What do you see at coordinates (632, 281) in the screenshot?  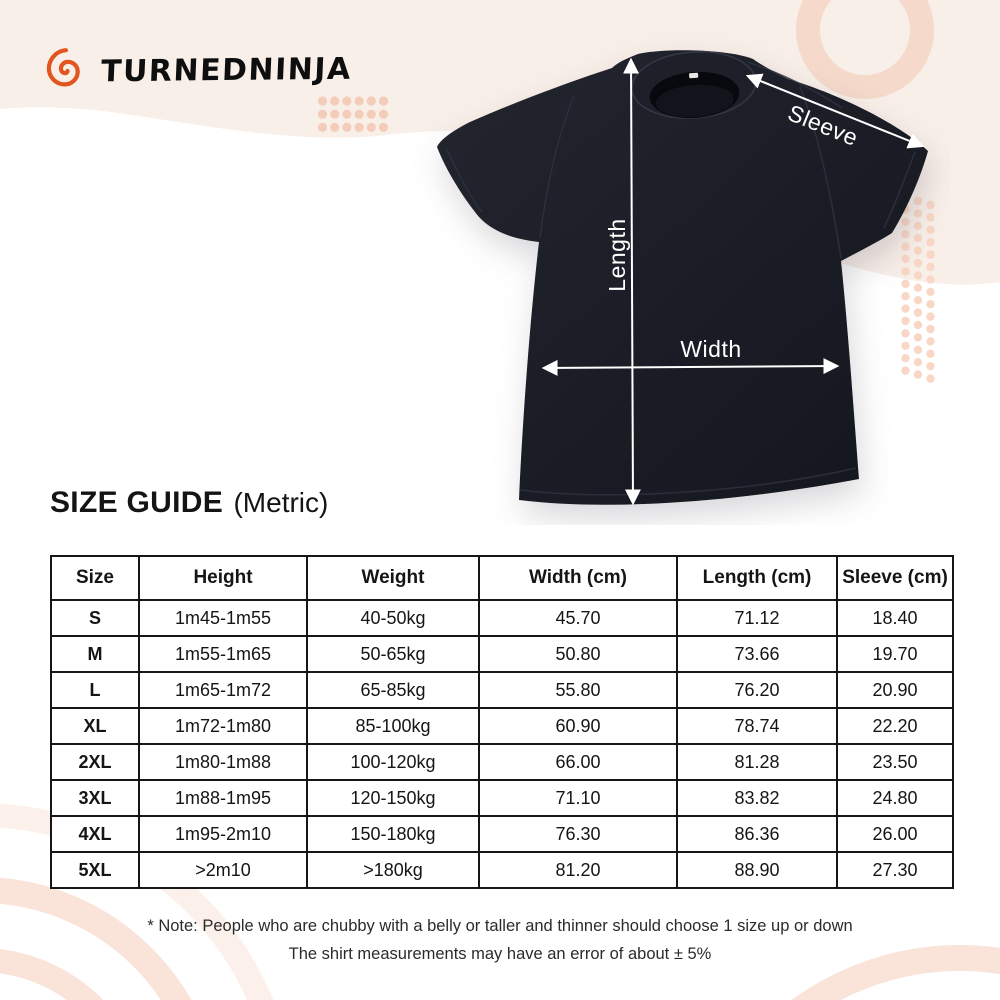 I see `length-arrow` at bounding box center [632, 281].